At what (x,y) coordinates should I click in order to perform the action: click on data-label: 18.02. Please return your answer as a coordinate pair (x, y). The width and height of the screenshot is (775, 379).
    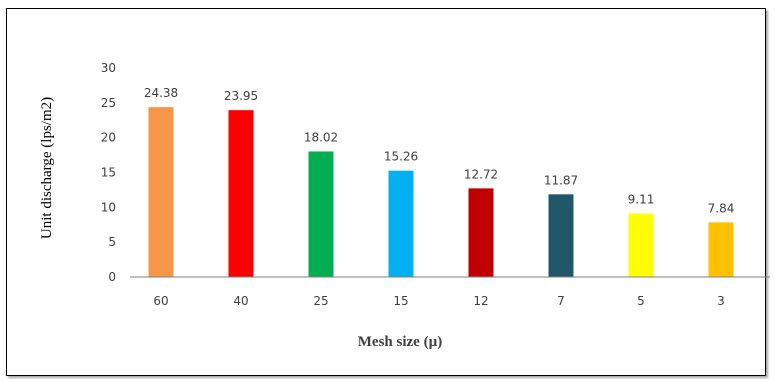
    Looking at the image, I should click on (321, 137).